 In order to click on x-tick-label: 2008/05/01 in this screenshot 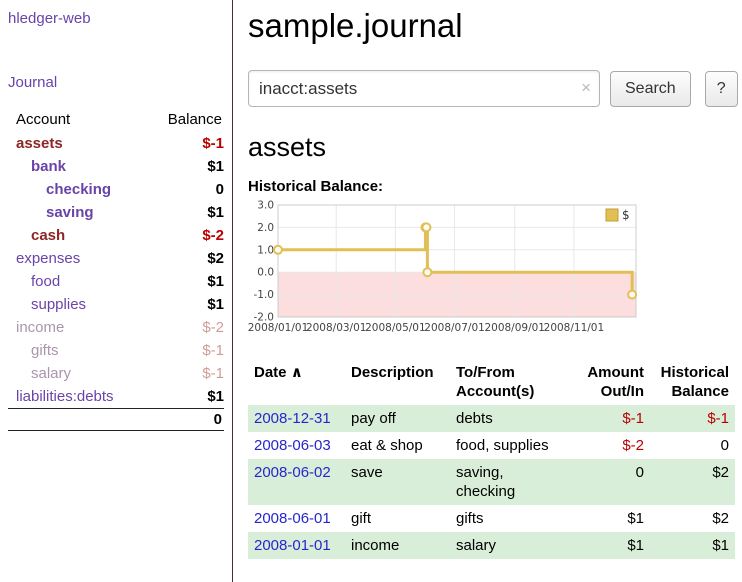, I will do `click(395, 328)`.